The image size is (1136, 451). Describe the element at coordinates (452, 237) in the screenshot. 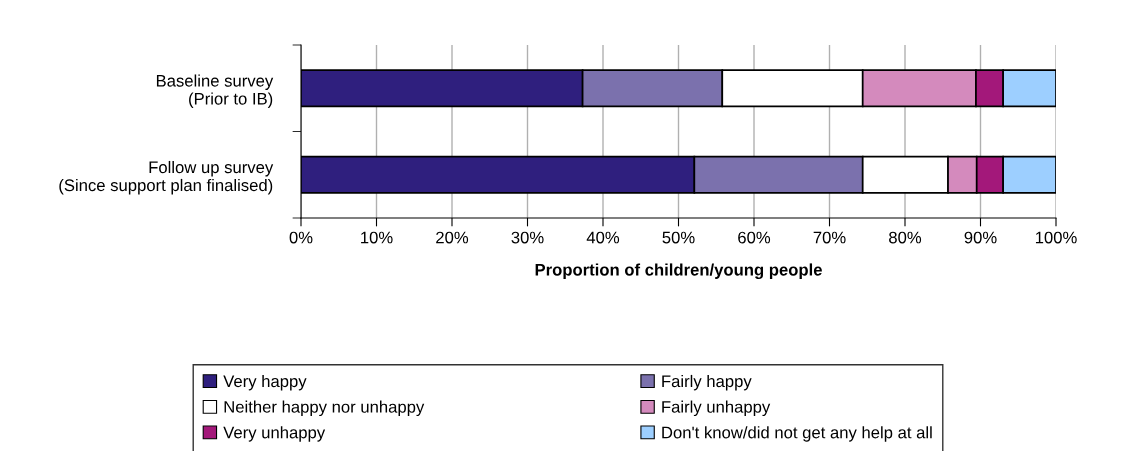

I see `x-tick-label: 20%` at that location.